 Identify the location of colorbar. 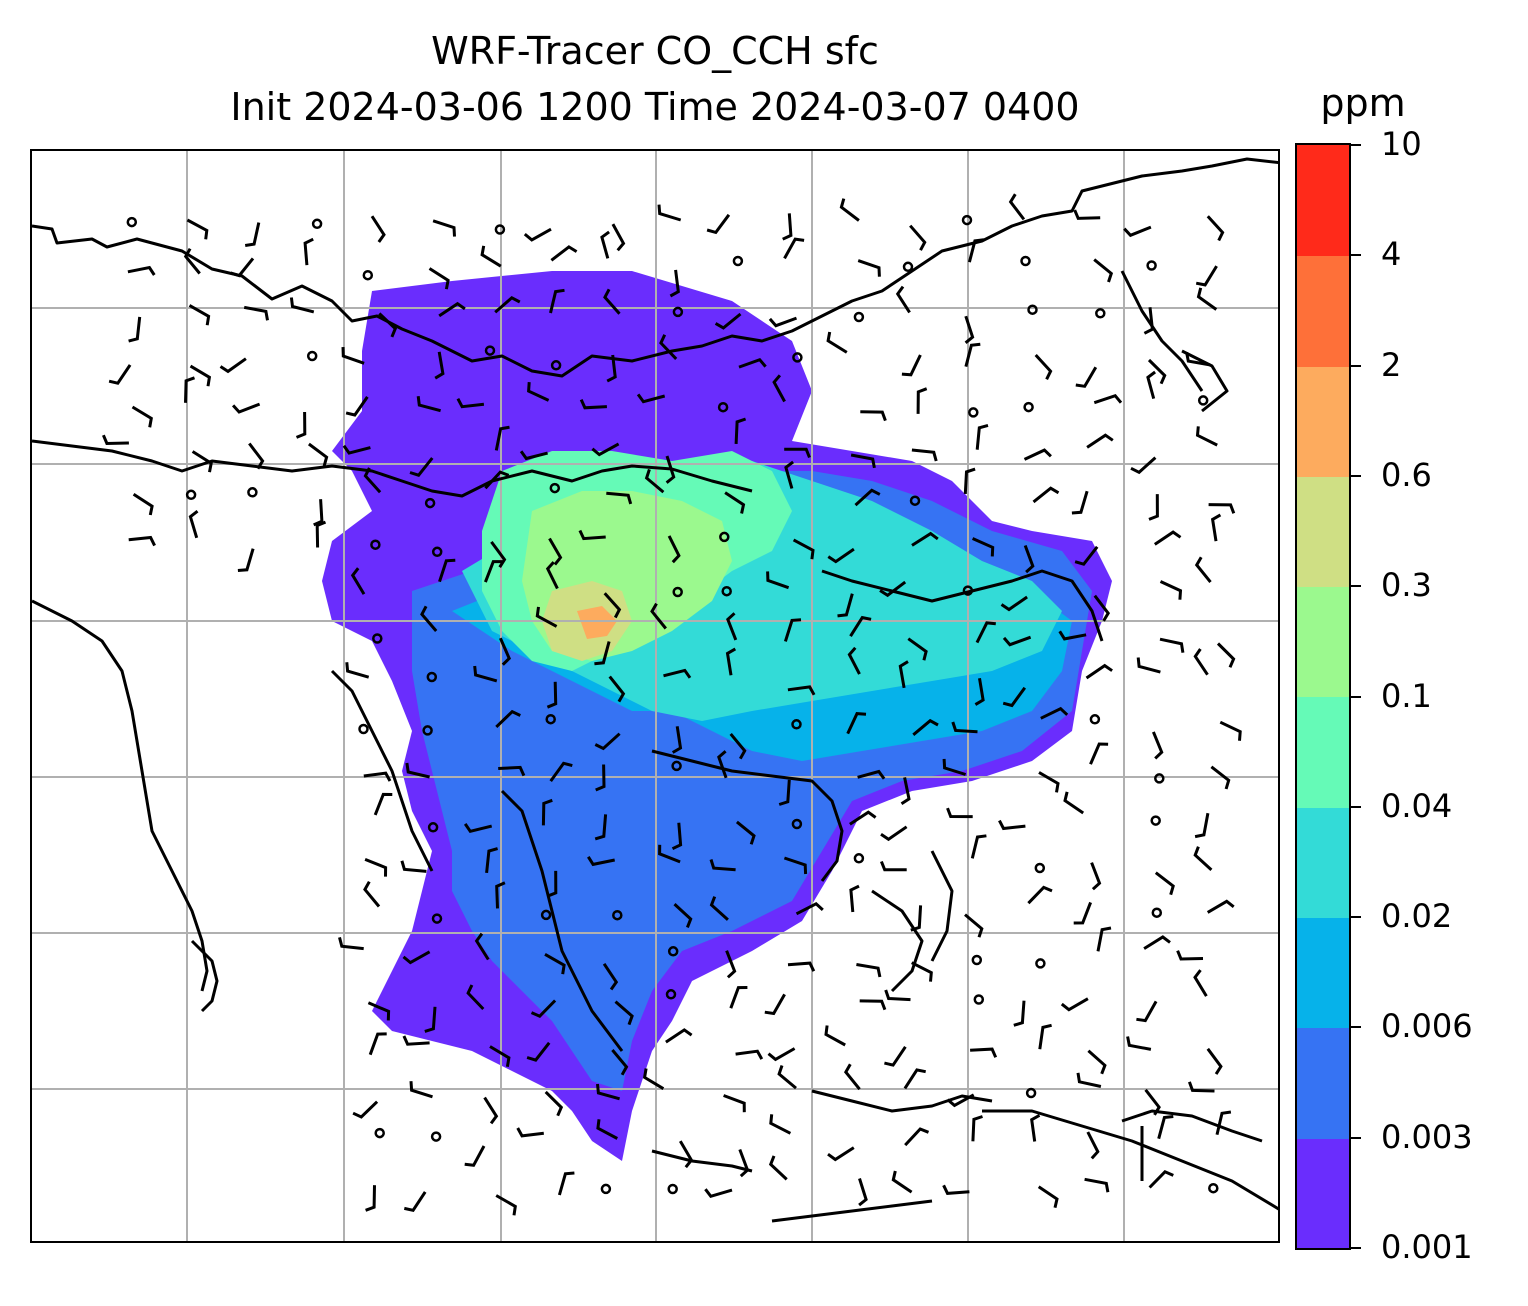
(1323, 696).